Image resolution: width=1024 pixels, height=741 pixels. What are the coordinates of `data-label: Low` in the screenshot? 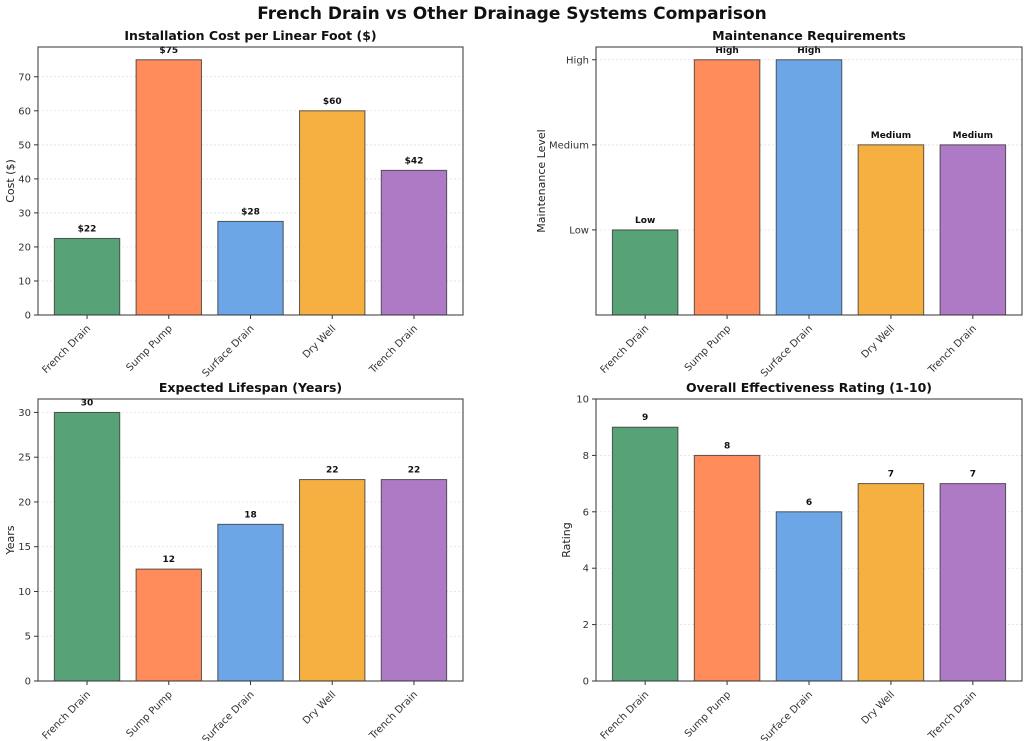 It's located at (645, 221).